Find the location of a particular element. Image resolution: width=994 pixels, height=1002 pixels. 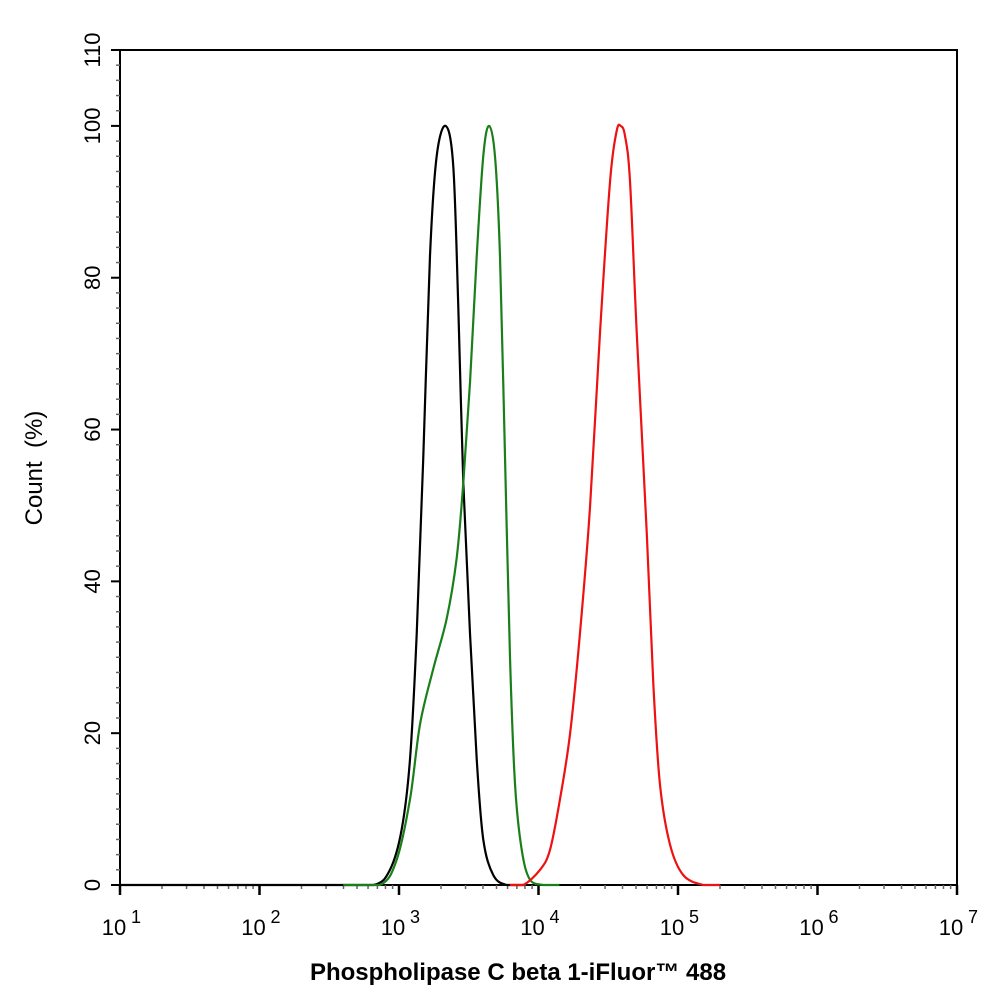

x-tick-exponent: 4 is located at coordinates (554, 917).